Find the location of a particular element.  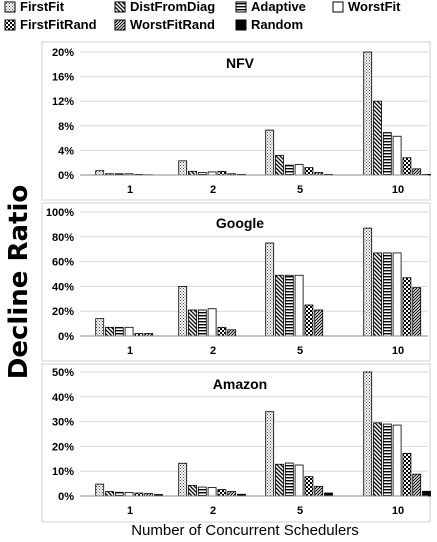

y-tick-label: 4% is located at coordinates (66, 151).